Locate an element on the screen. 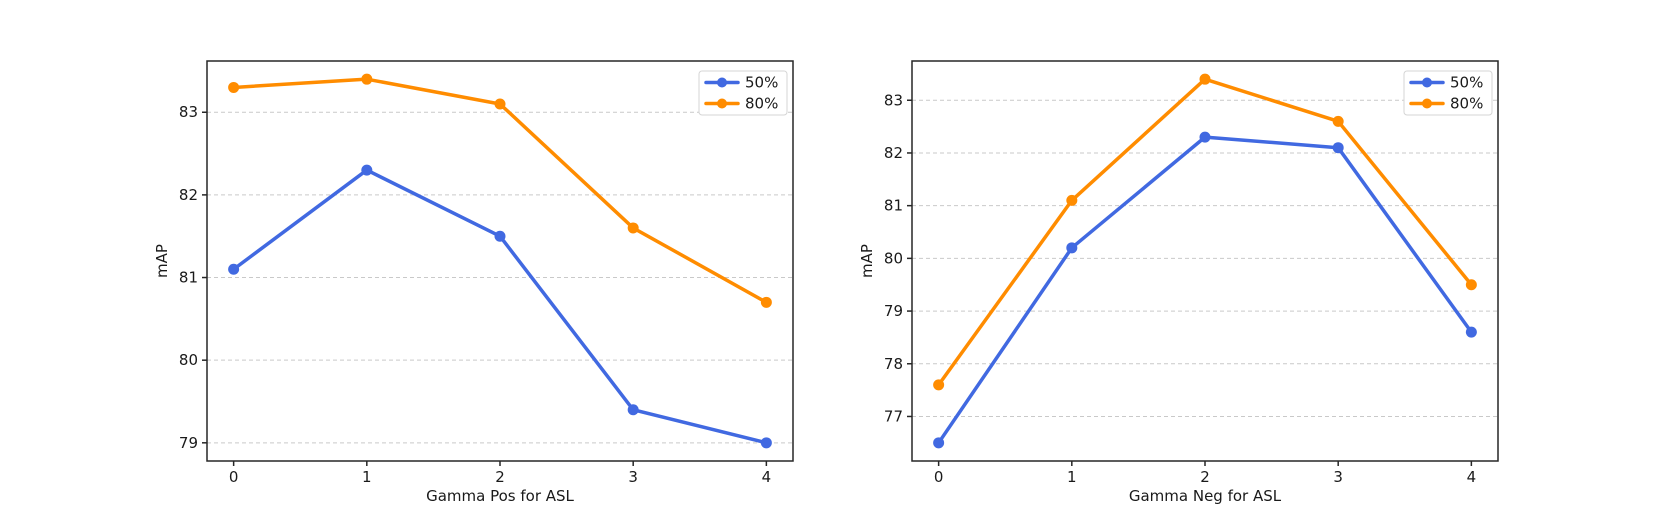 The width and height of the screenshot is (1661, 519). x-axis-label: Gamma Pos for ASL is located at coordinates (500, 496).